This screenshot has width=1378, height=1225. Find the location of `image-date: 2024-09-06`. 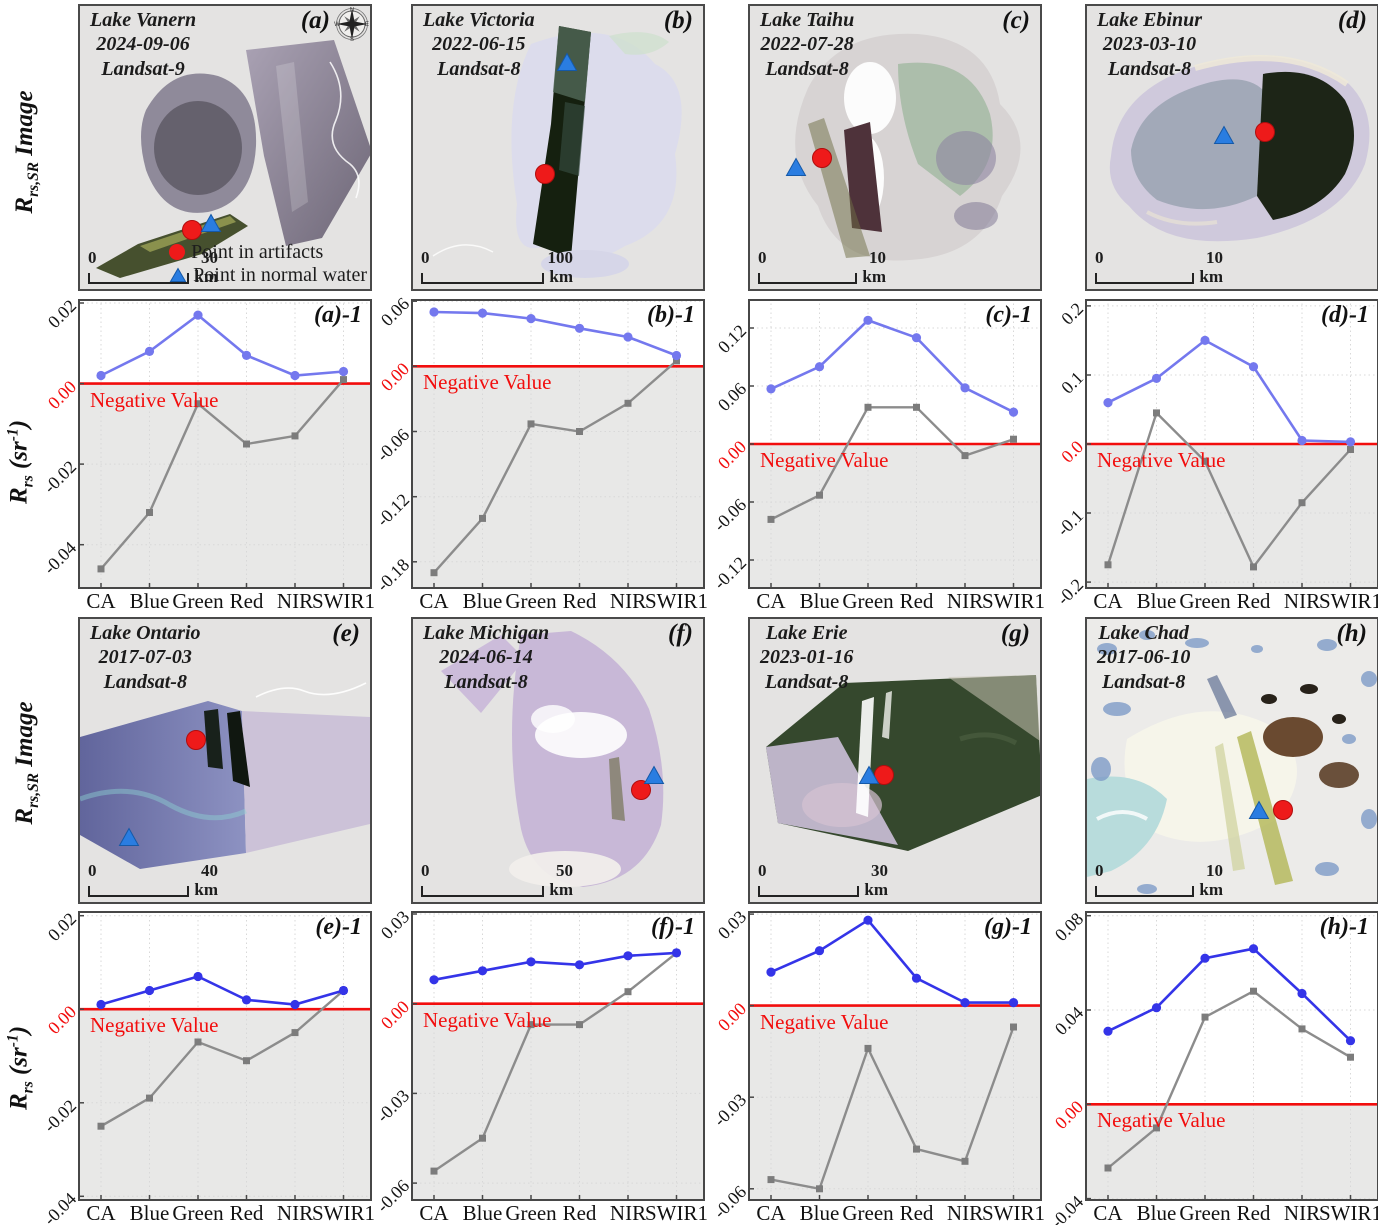

image-date: 2024-09-06 is located at coordinates (143, 44).